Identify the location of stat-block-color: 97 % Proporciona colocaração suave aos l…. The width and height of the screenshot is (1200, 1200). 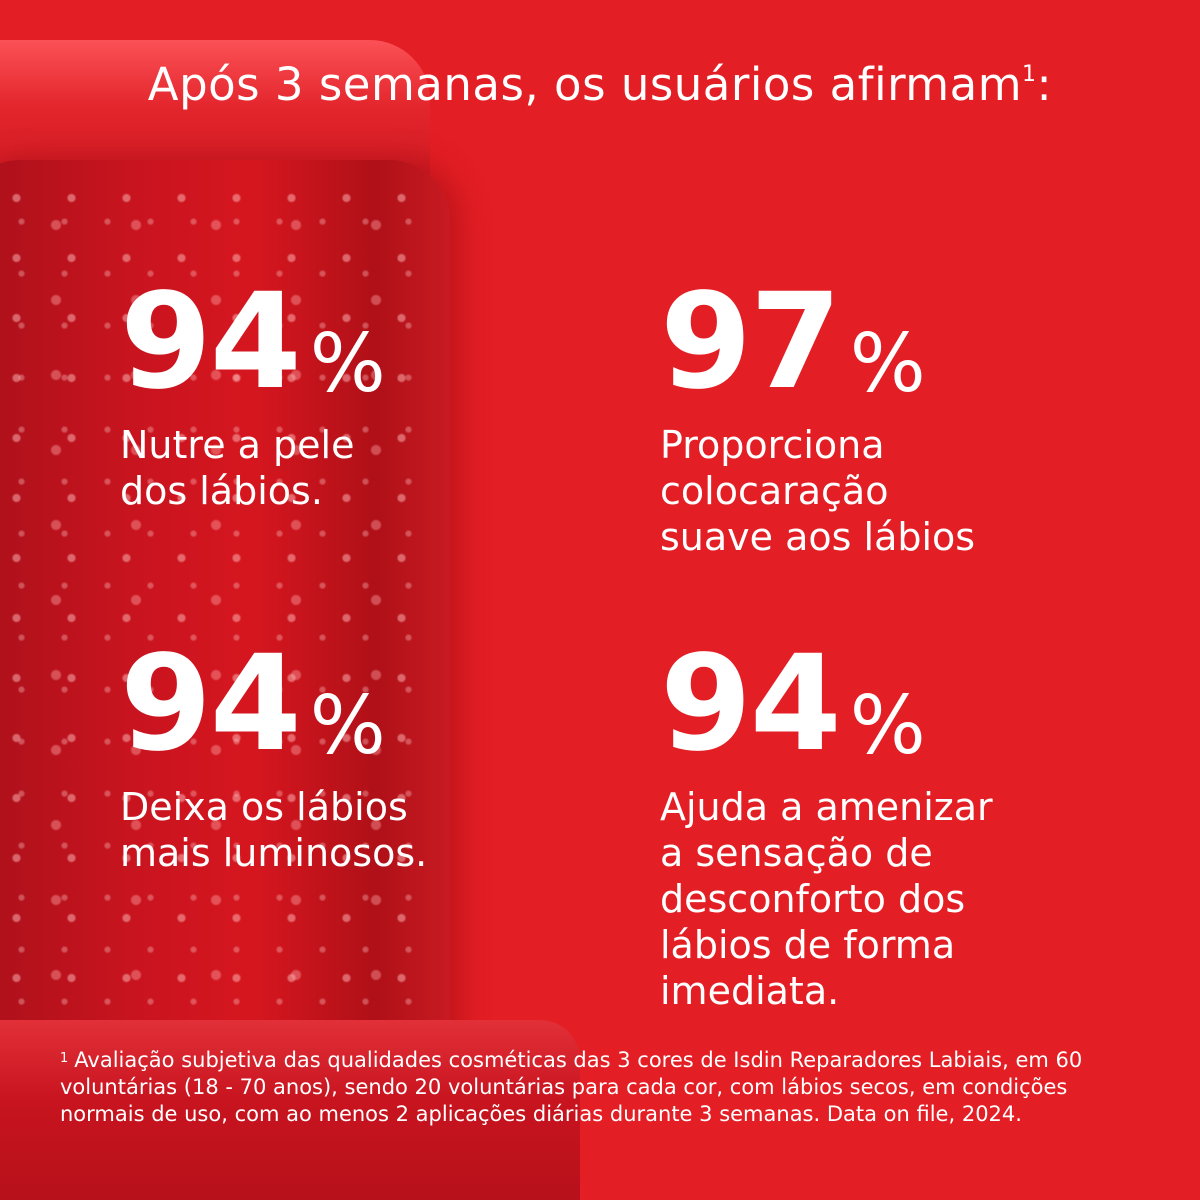
(818, 412).